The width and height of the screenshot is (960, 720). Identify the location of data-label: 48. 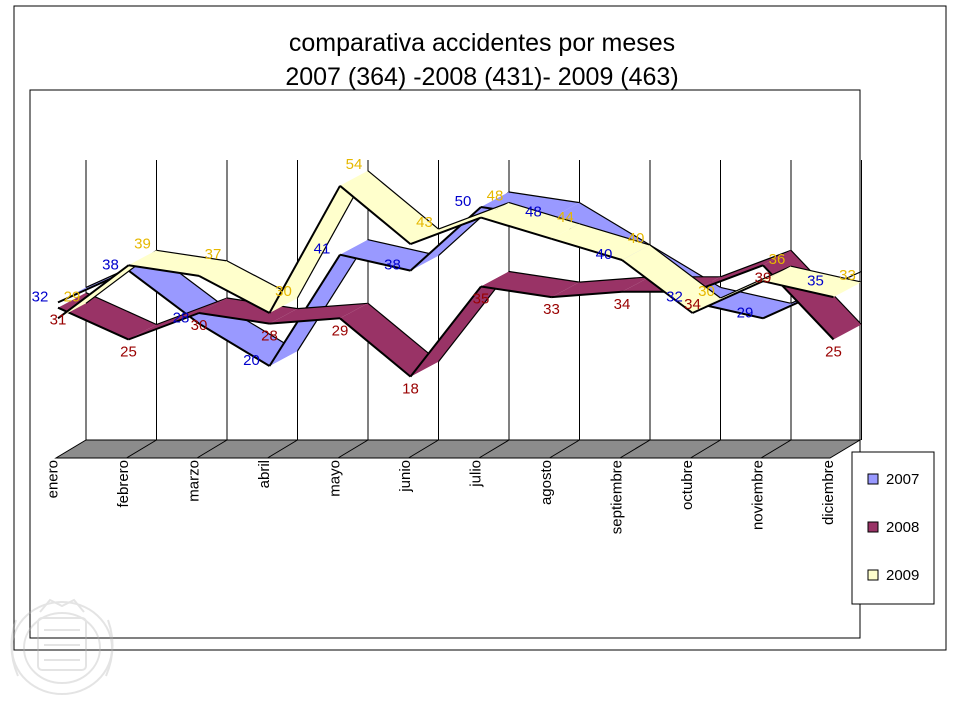
(495, 196).